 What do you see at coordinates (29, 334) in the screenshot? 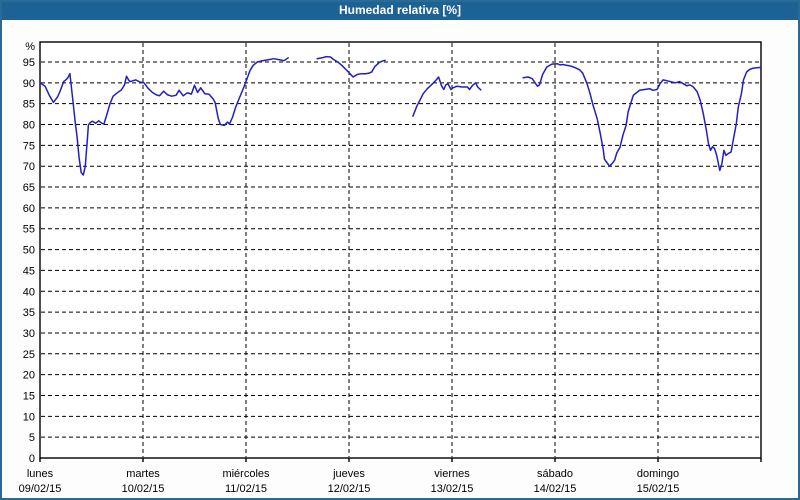
I see `y-axis-tick-label: 30` at bounding box center [29, 334].